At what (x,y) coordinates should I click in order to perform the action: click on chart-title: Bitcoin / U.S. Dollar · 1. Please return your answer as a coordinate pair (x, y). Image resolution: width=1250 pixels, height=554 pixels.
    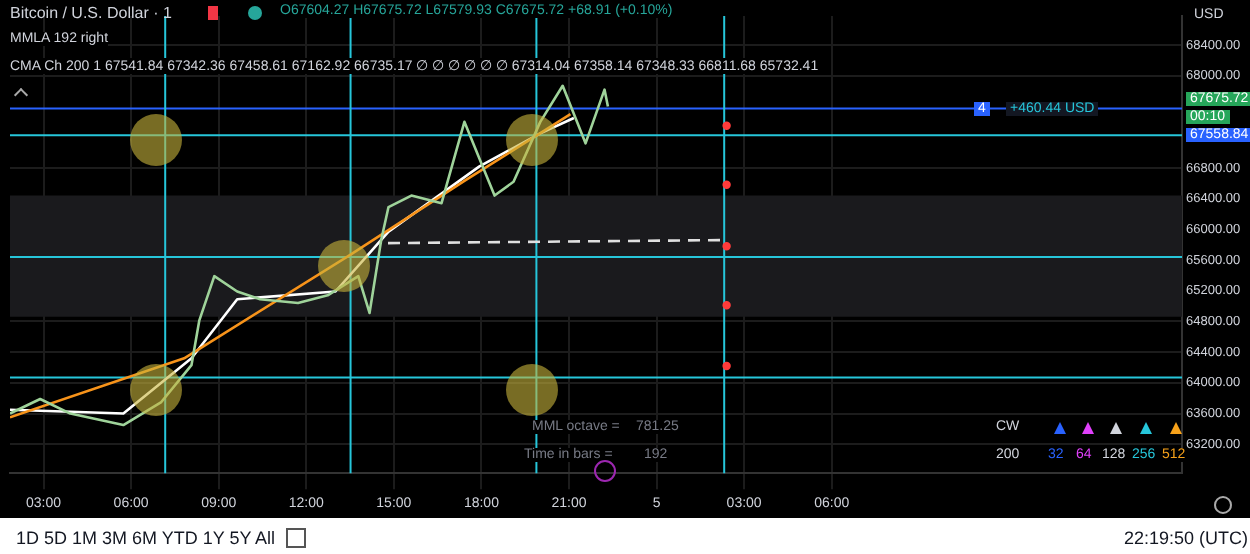
    Looking at the image, I should click on (91, 13).